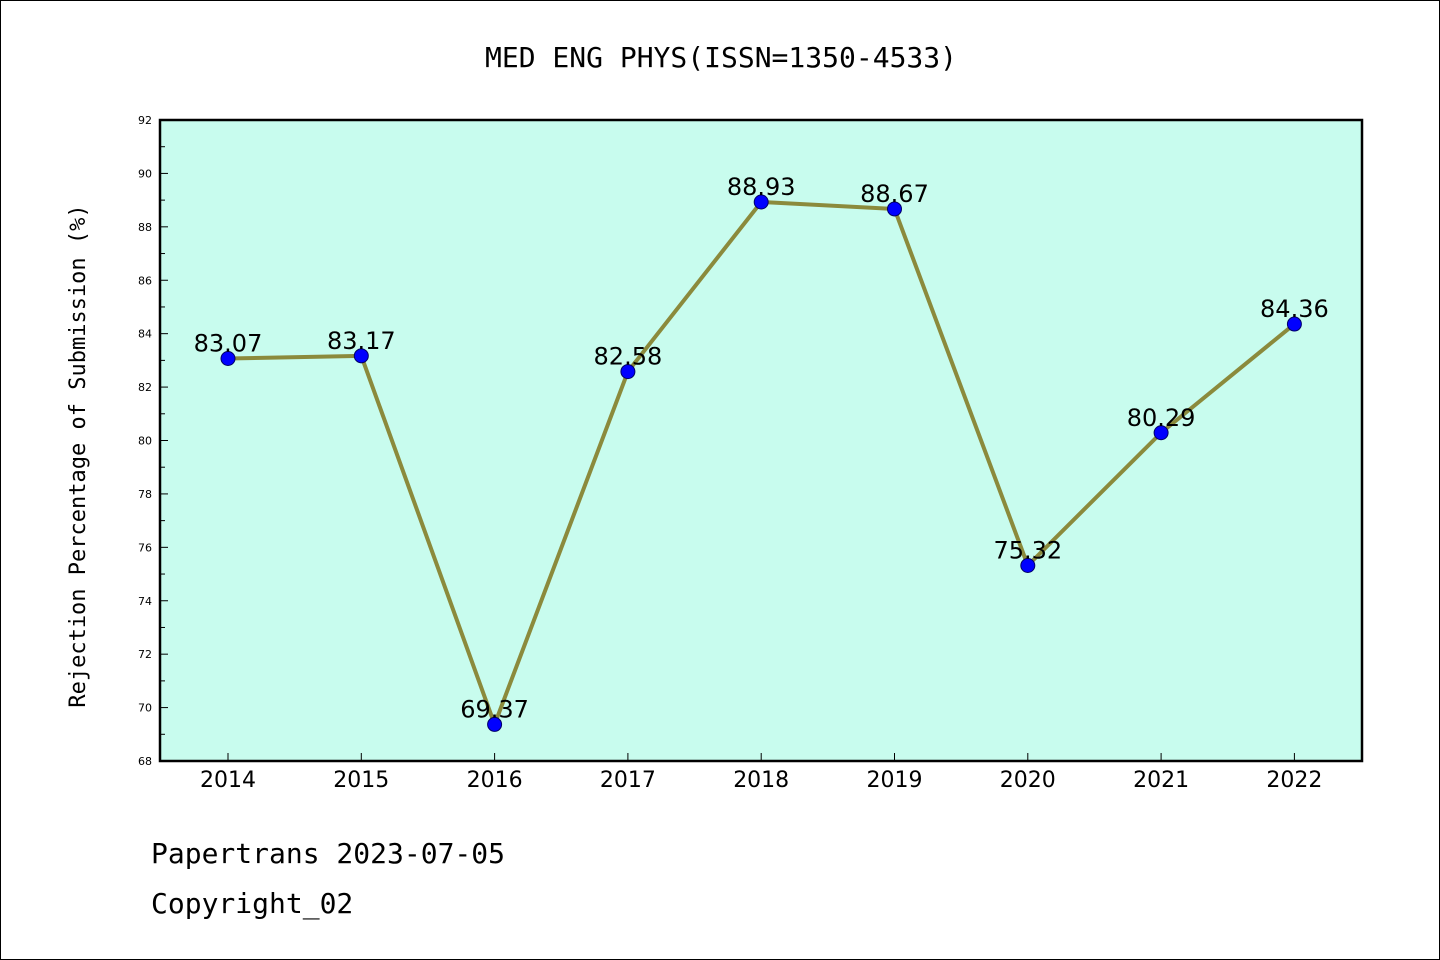 The image size is (1440, 960). I want to click on footer-date: Papertrans 2023-07-05, so click(328, 853).